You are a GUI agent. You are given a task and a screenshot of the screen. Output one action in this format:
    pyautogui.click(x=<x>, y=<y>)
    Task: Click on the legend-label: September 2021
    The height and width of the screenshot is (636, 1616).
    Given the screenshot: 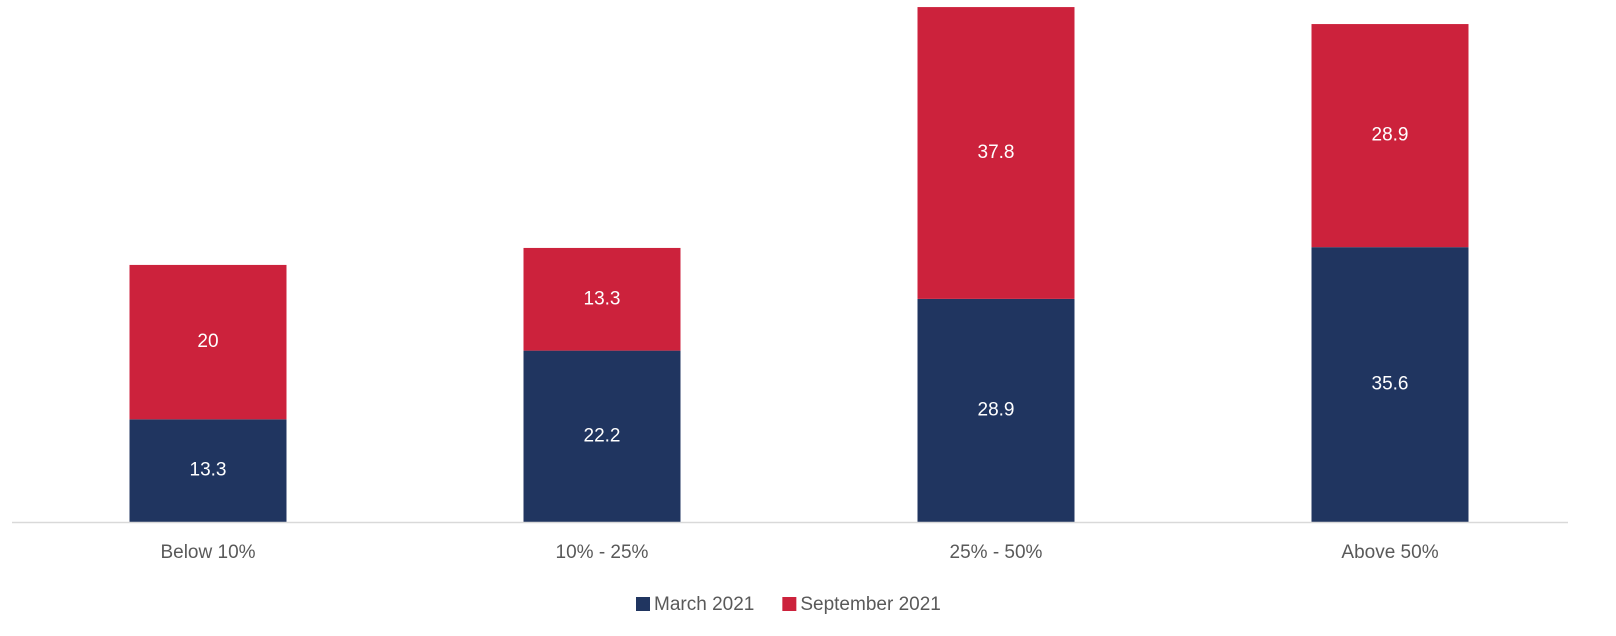 What is the action you would take?
    pyautogui.click(x=870, y=604)
    